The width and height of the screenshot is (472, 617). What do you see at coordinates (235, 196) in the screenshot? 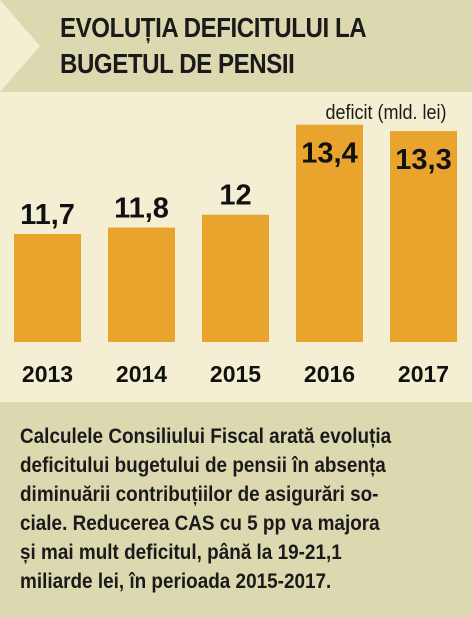
I see `value-label-2015: 12` at bounding box center [235, 196].